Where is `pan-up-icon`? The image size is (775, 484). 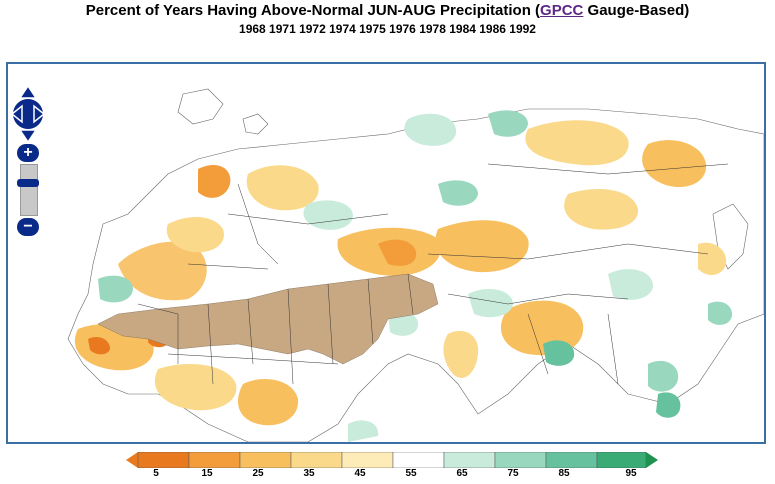 pan-up-icon is located at coordinates (28, 91).